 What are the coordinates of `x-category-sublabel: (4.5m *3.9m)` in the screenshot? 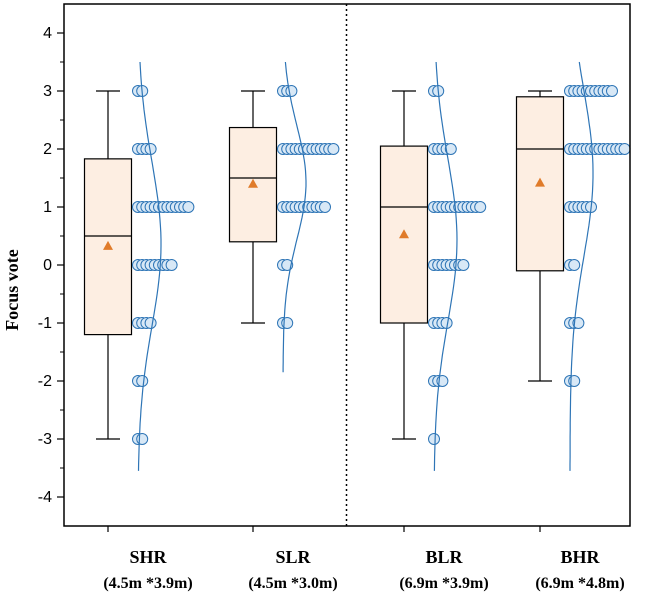 It's located at (147, 583).